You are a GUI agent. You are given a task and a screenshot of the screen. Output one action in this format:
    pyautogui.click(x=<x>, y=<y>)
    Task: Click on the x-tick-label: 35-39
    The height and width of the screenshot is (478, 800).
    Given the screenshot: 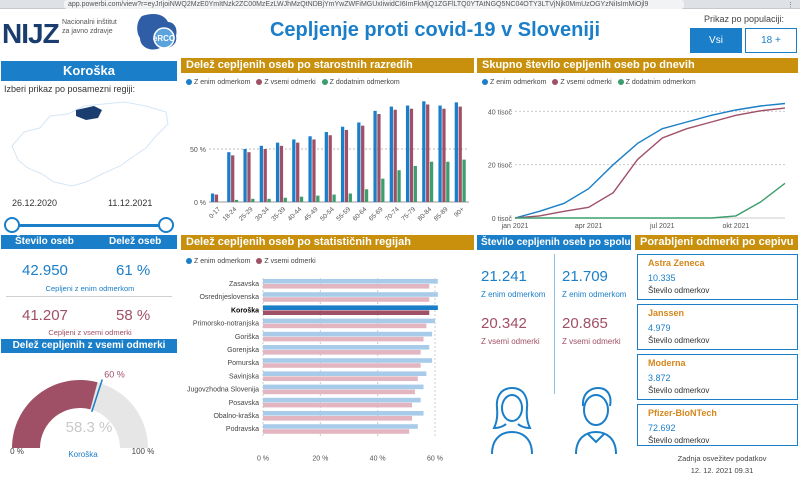 What is the action you would take?
    pyautogui.click(x=278, y=214)
    